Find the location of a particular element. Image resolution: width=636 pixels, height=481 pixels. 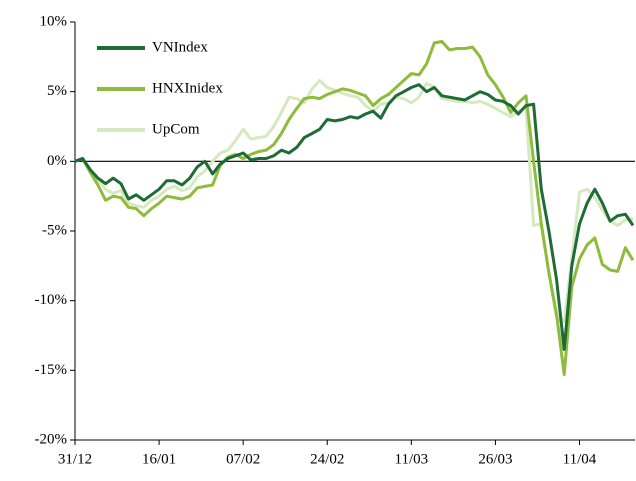

y-tick-label: -10% is located at coordinates (51, 300).